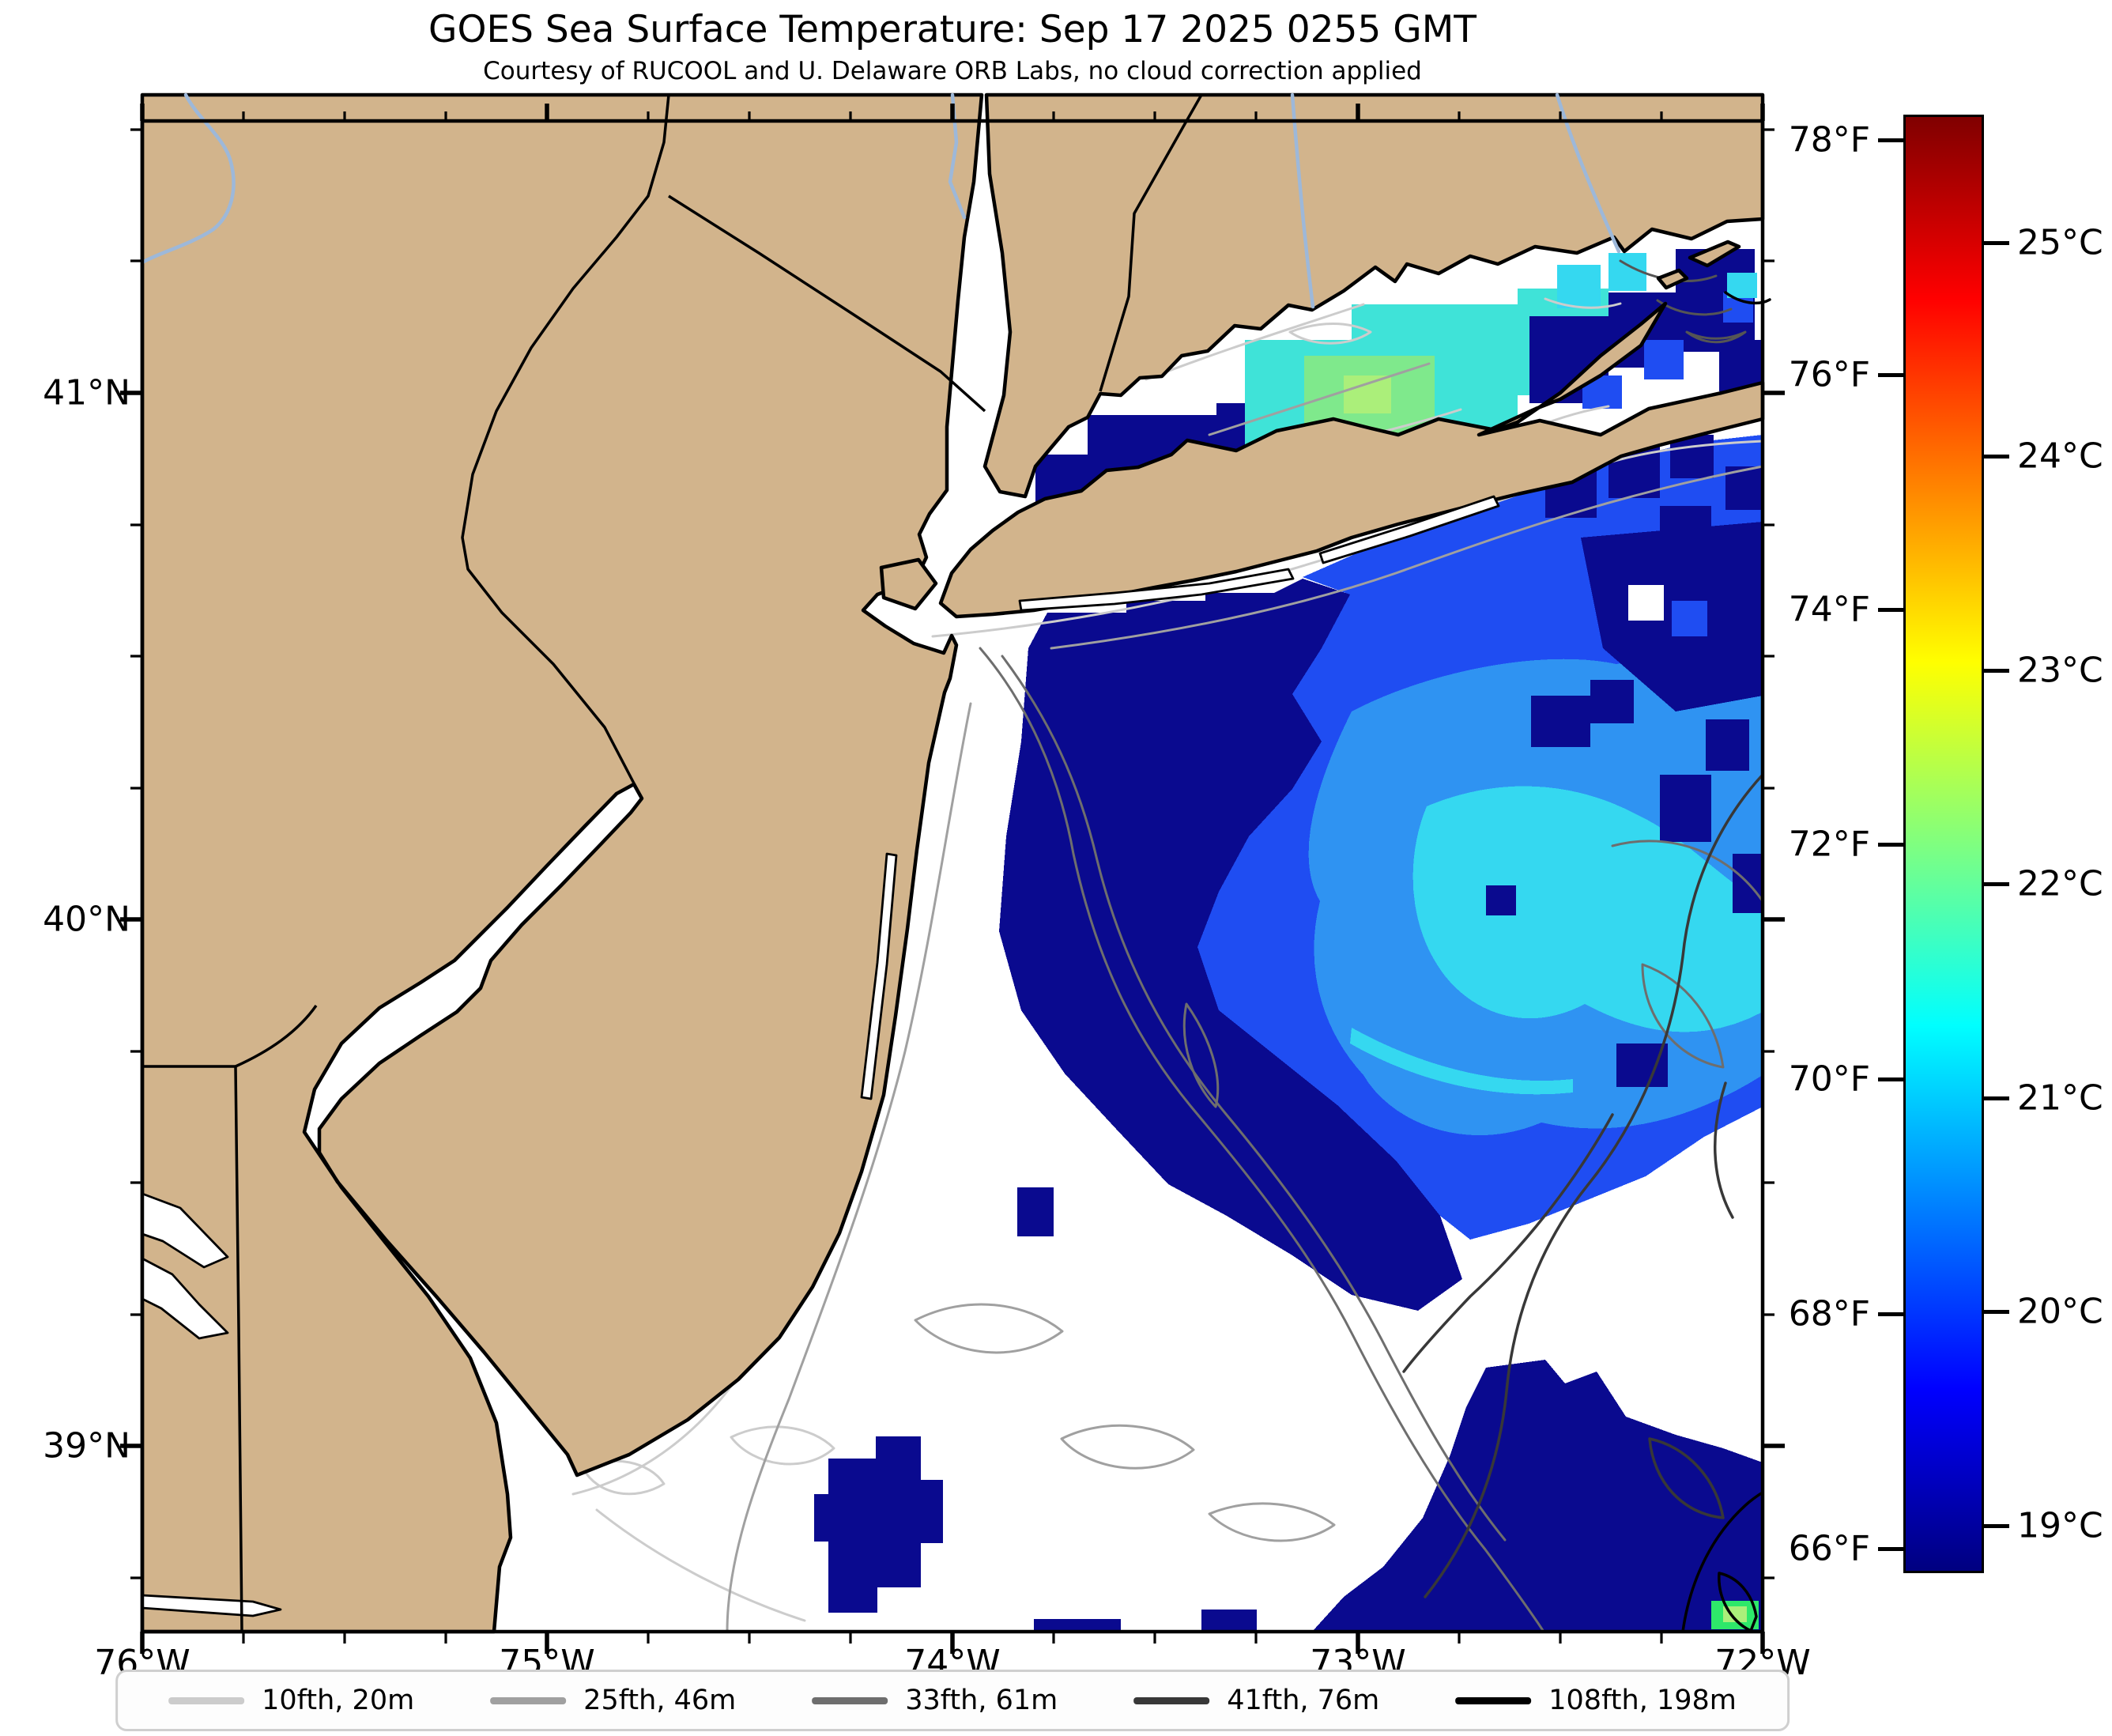 The height and width of the screenshot is (1736, 2112). Describe the element at coordinates (238, 1349) in the screenshot. I see `border-de-md` at that location.